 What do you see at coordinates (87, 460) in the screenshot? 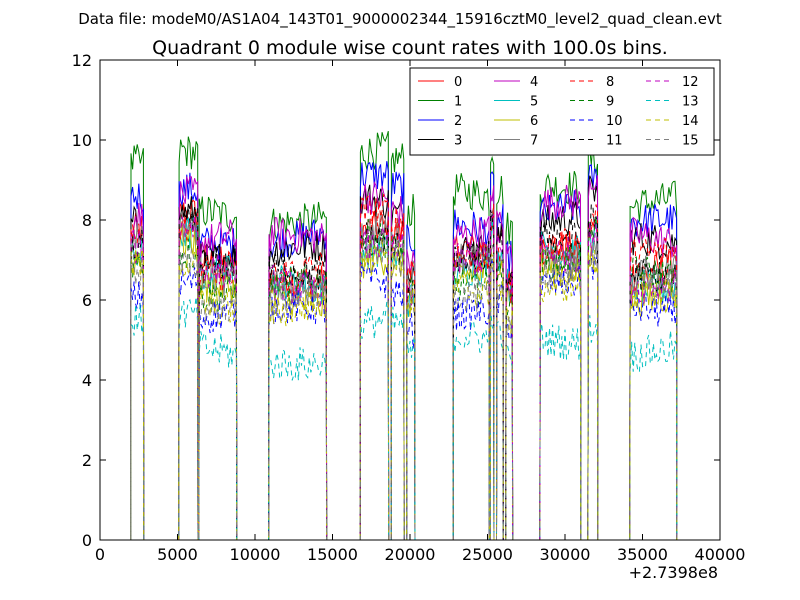
I see `y-tick-label: 2` at bounding box center [87, 460].